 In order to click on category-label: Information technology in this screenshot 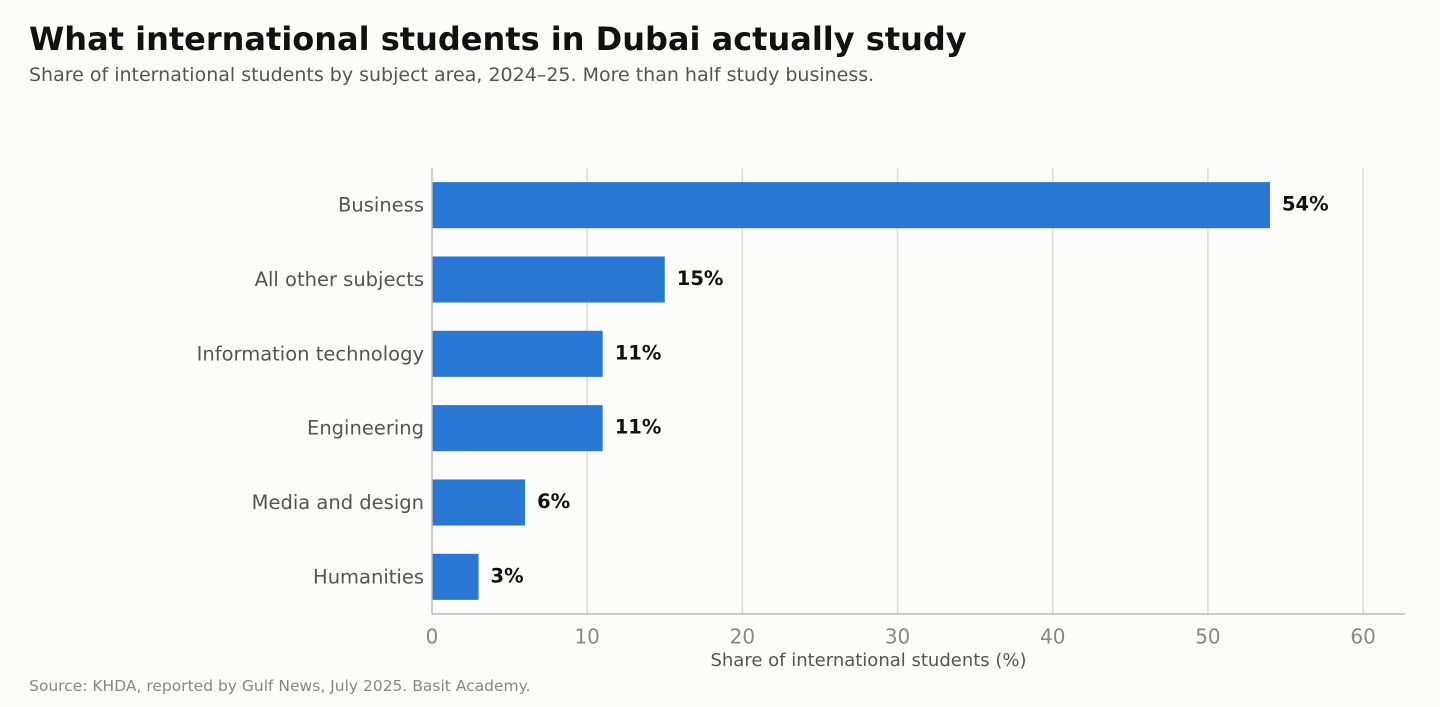, I will do `click(310, 353)`.